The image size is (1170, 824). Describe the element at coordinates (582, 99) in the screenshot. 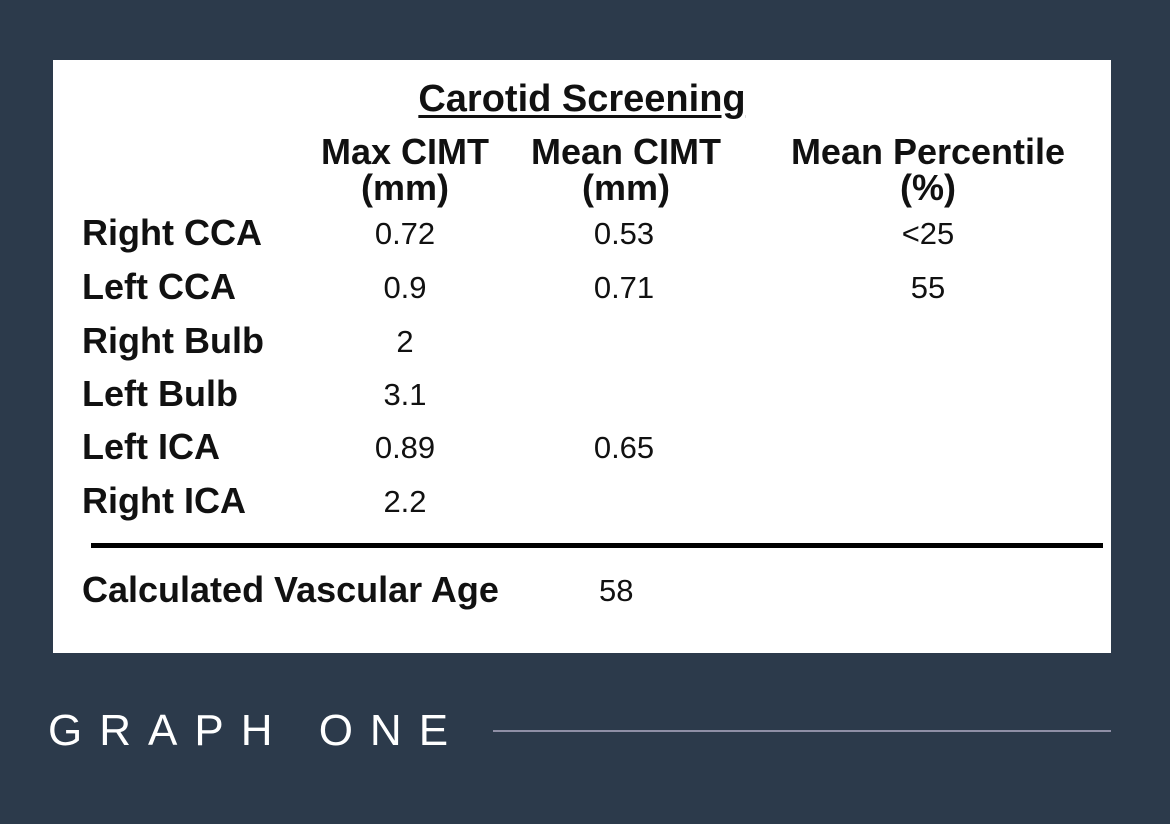

I see `table-title: Carotid Screening` at that location.